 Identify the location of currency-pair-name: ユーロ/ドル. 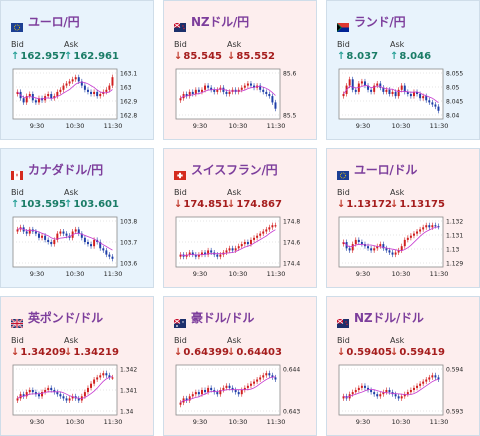
(386, 170).